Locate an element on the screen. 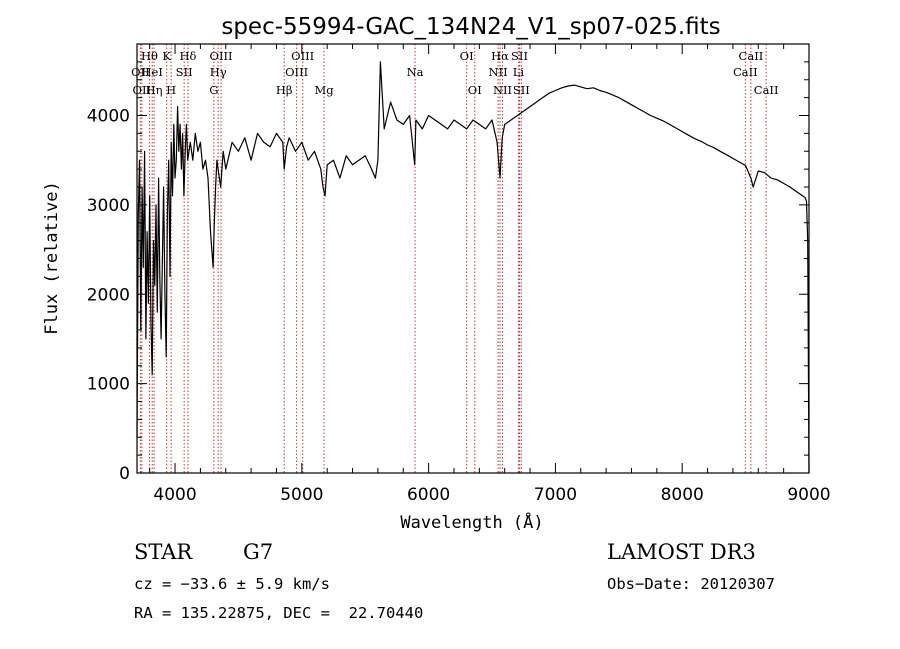 The image size is (900, 649). line-label-18: OI is located at coordinates (475, 90).